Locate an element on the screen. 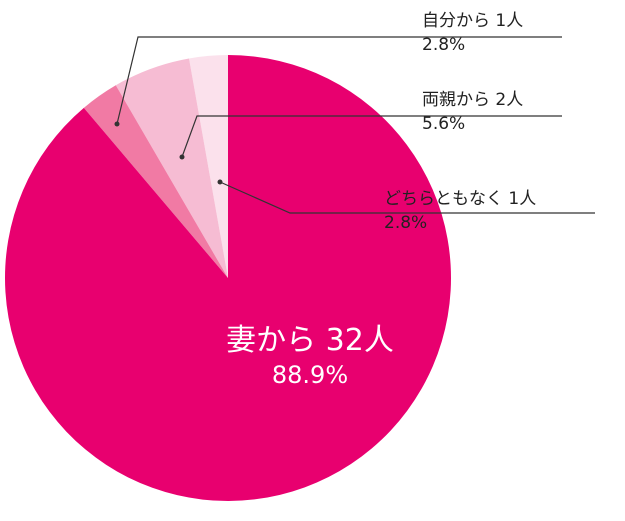 The width and height of the screenshot is (625, 521). label-neither-name: どちらともなく 1人 is located at coordinates (460, 199).